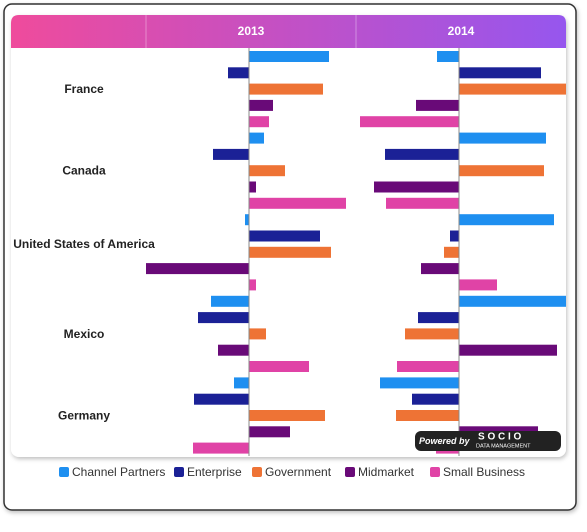  Describe the element at coordinates (251, 31) in the screenshot. I see `panel-title: 2013` at that location.